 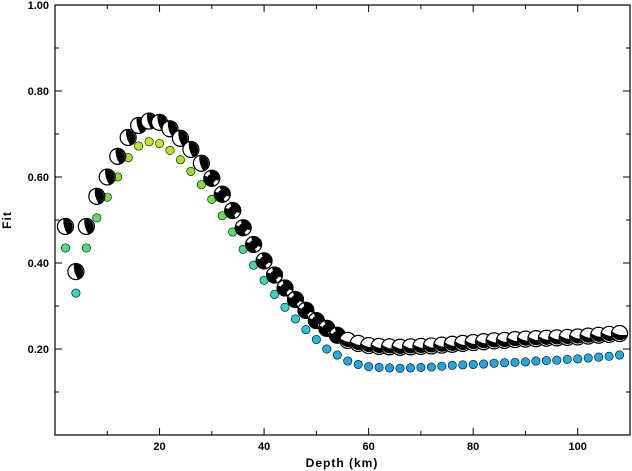 What do you see at coordinates (38, 350) in the screenshot?
I see `y-tick-label: 0.20` at bounding box center [38, 350].